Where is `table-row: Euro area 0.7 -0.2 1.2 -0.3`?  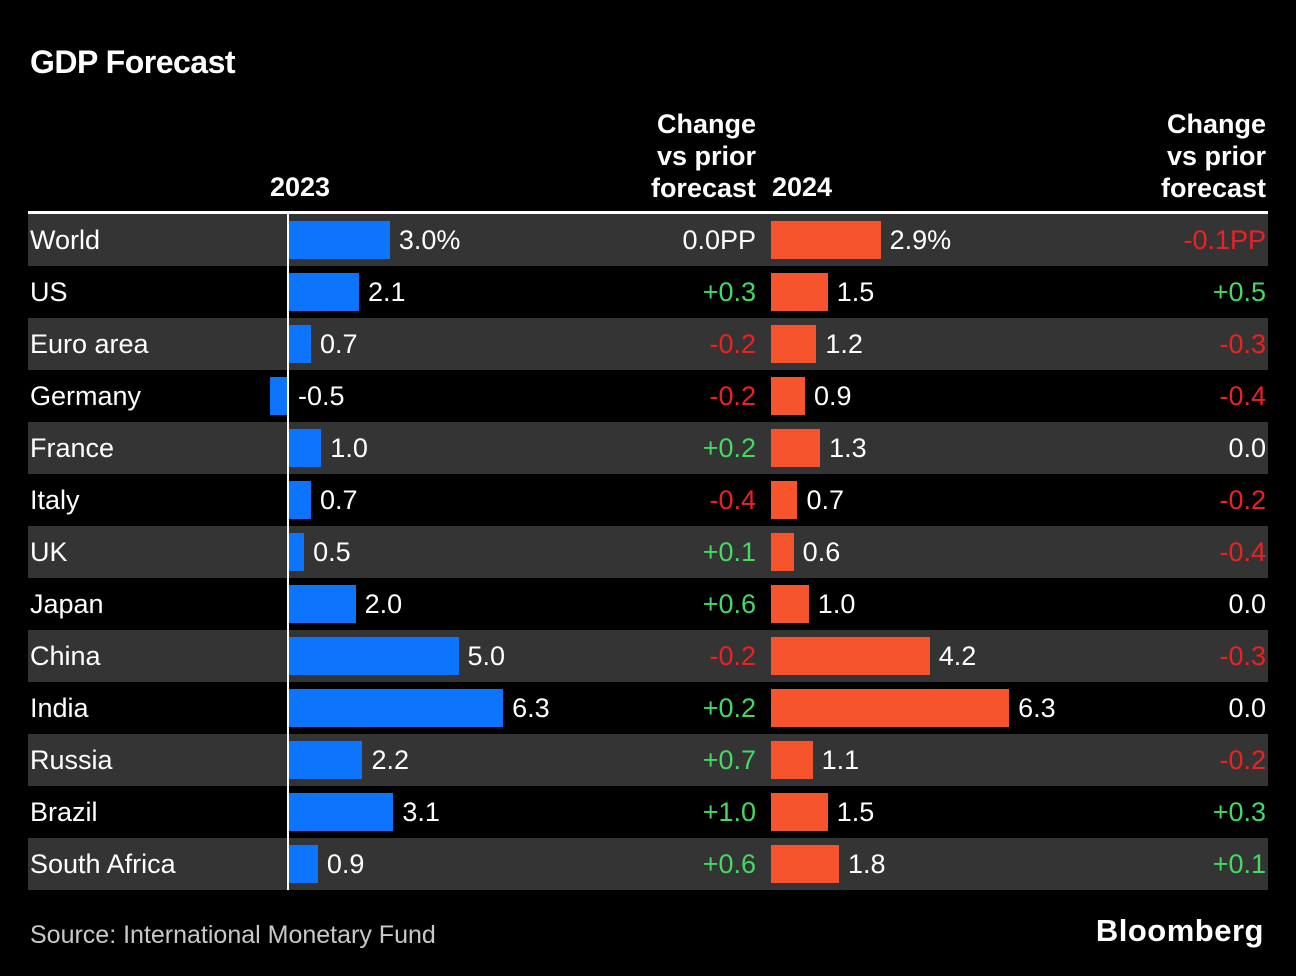
table-row: Euro area 0.7 -0.2 1.2 -0.3 is located at coordinates (648, 344).